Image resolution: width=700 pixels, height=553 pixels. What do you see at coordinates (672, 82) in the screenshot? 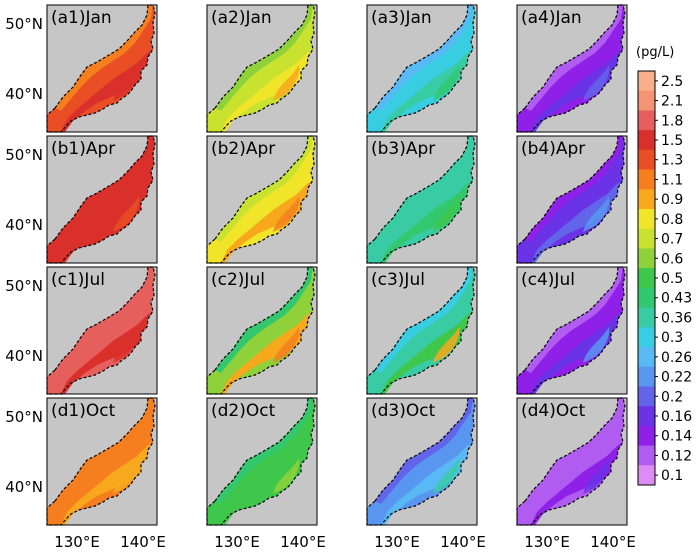
I see `colorbar-level-label: 2.5` at bounding box center [672, 82].